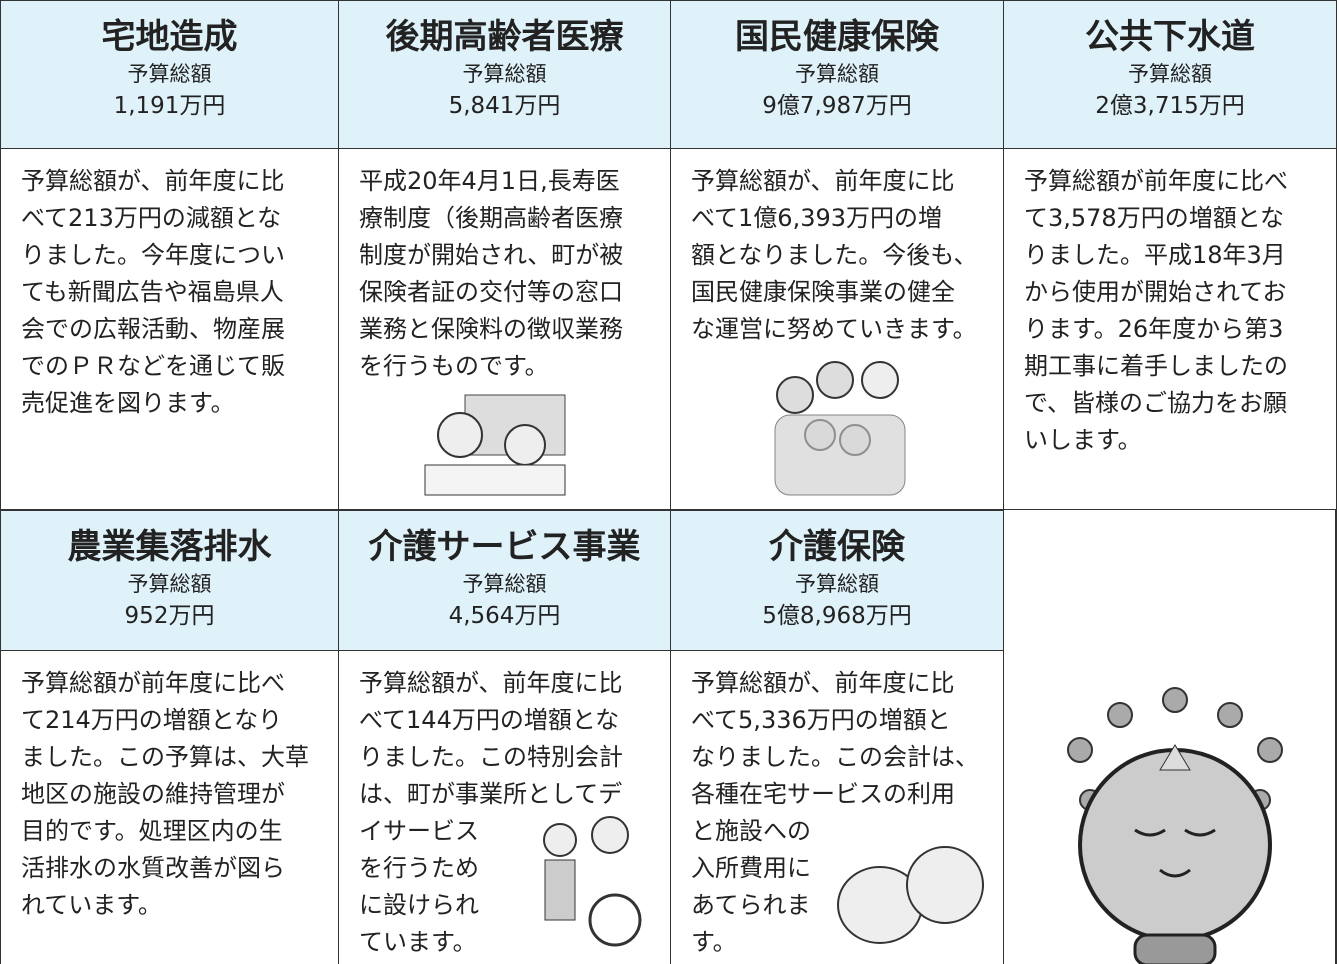  Describe the element at coordinates (834, 255) in the screenshot. I see `body-line: 額となりました。今後も、` at that location.